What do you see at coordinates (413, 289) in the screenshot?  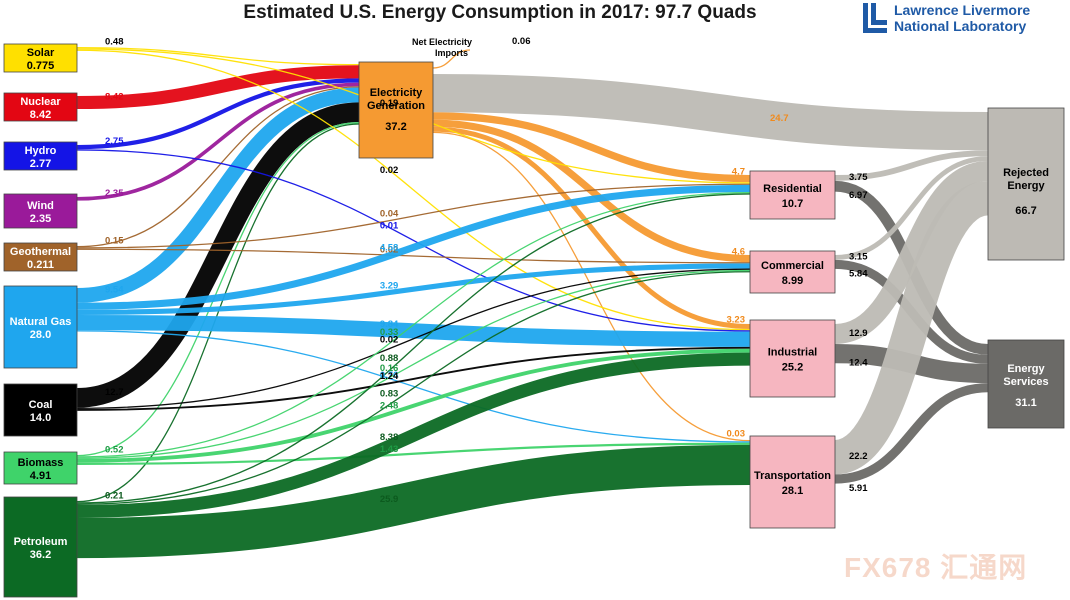 I see `flow-natural_gas-to-commercial` at bounding box center [413, 289].